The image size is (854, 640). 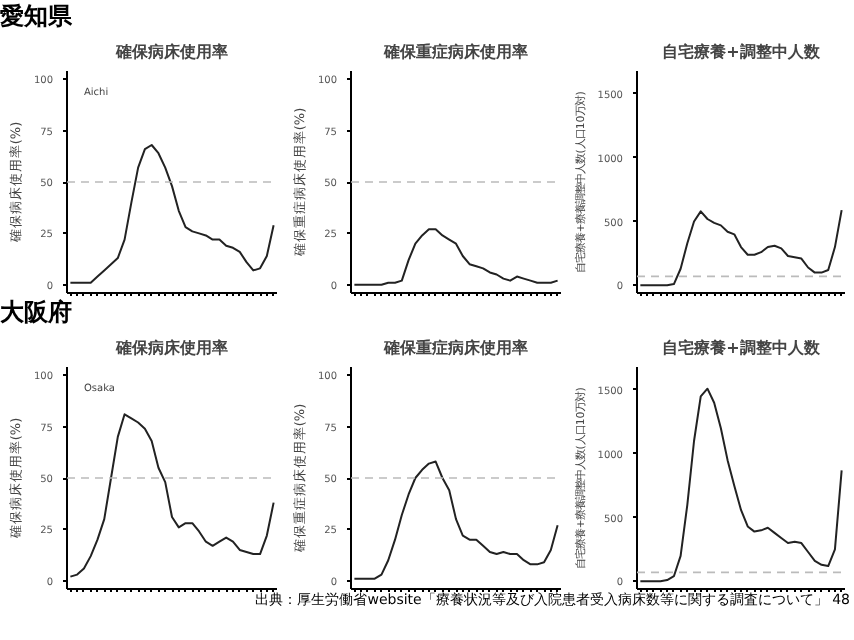 What do you see at coordinates (36, 17) in the screenshot?
I see `text: 愛知県` at bounding box center [36, 17].